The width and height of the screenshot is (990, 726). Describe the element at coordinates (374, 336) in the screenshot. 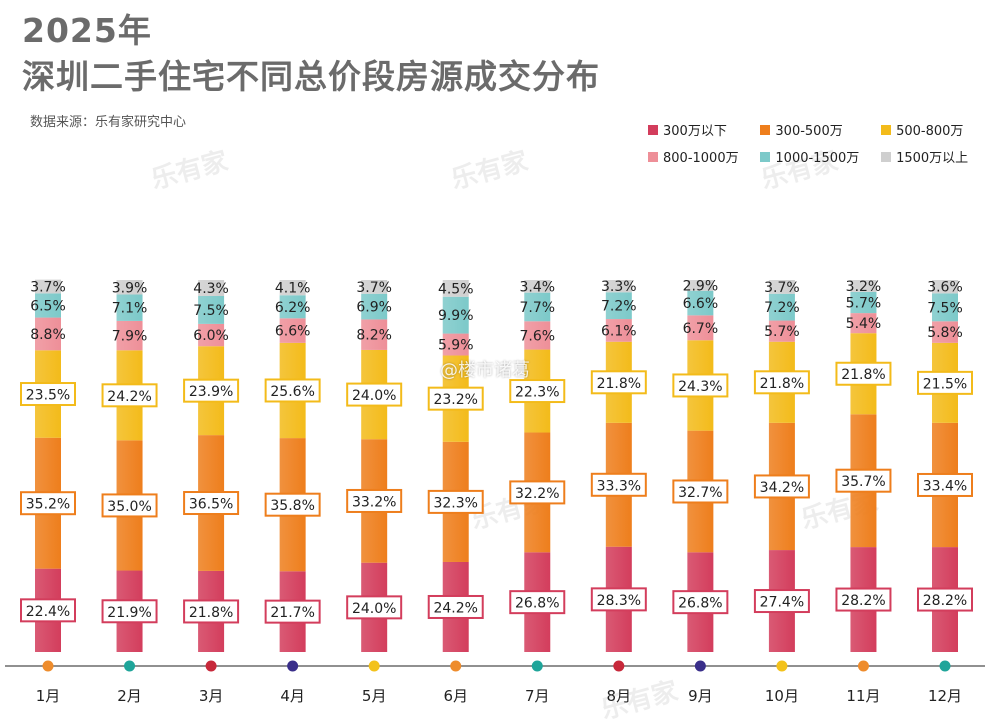

I see `data-label: 8.2%` at that location.